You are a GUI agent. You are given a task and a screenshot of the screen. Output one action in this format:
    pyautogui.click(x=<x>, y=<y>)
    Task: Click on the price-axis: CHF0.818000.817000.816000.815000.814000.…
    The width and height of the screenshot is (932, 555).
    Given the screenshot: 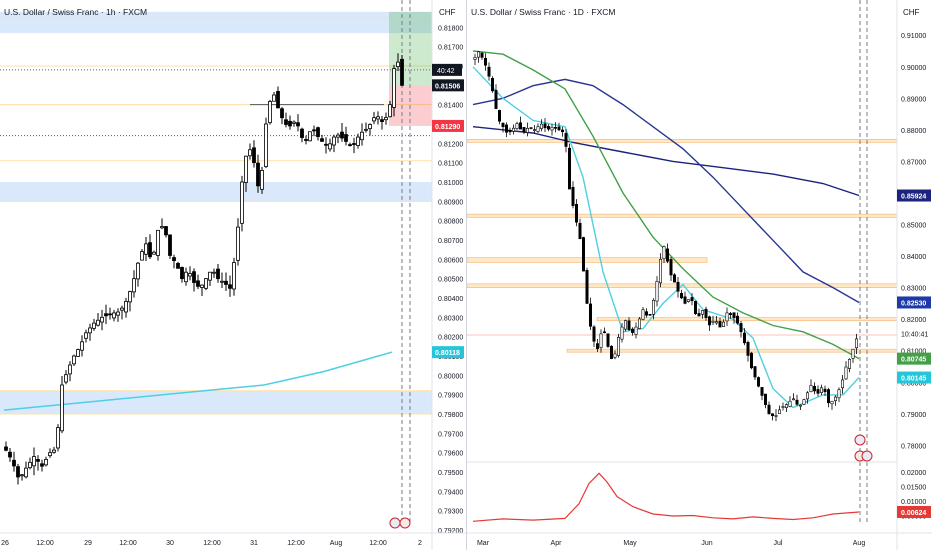 What is the action you would take?
    pyautogui.click(x=448, y=275)
    